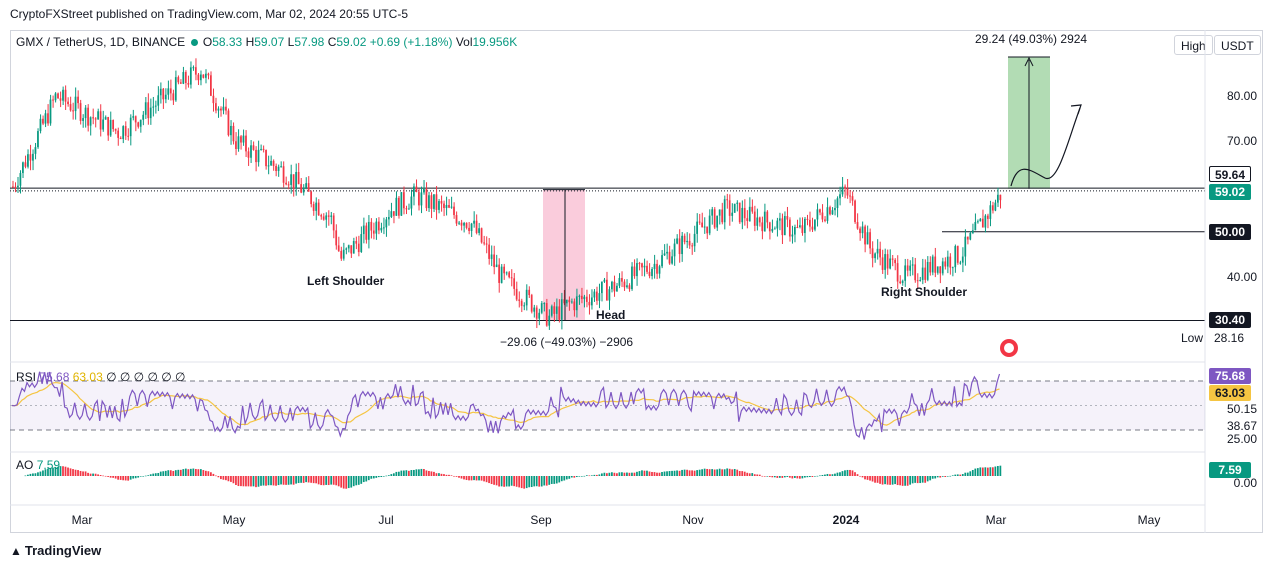 Image resolution: width=1273 pixels, height=568 pixels. Describe the element at coordinates (1230, 470) in the screenshot. I see `ao-tag: 7.59` at that location.